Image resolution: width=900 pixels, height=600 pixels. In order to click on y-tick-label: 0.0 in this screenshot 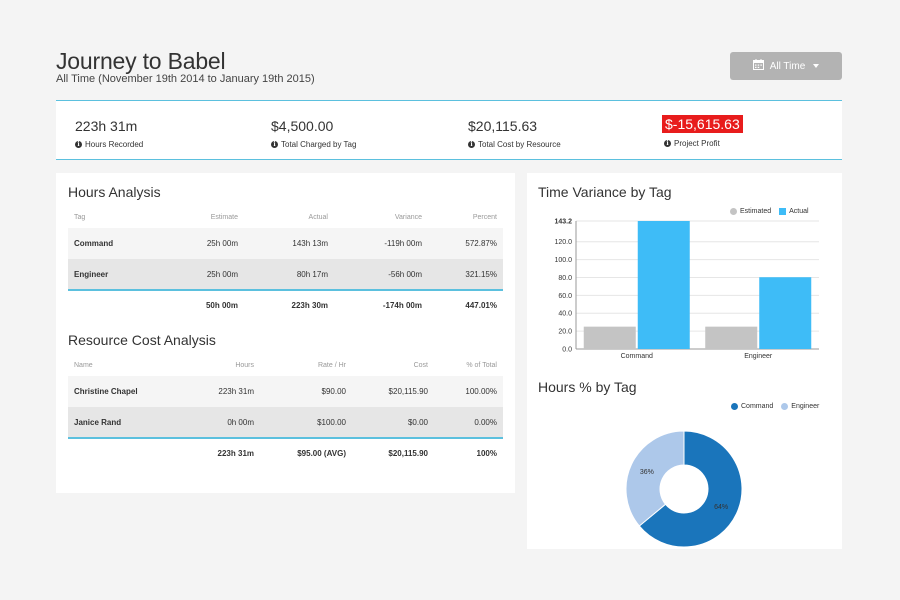, I will do `click(567, 350)`.